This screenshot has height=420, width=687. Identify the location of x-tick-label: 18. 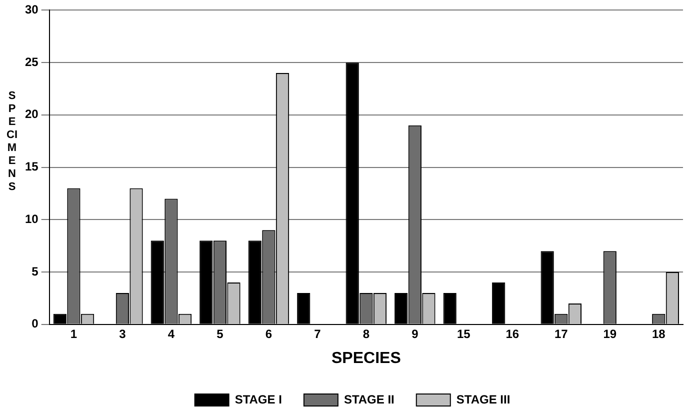
(659, 333).